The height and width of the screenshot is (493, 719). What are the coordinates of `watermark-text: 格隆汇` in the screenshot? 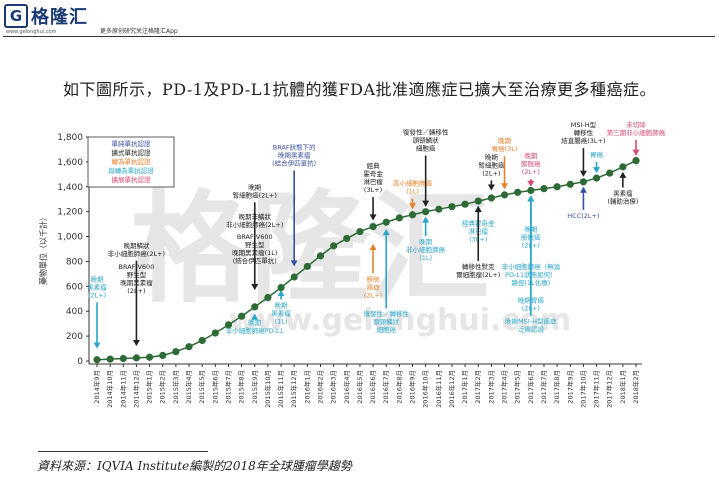 It's located at (310, 249).